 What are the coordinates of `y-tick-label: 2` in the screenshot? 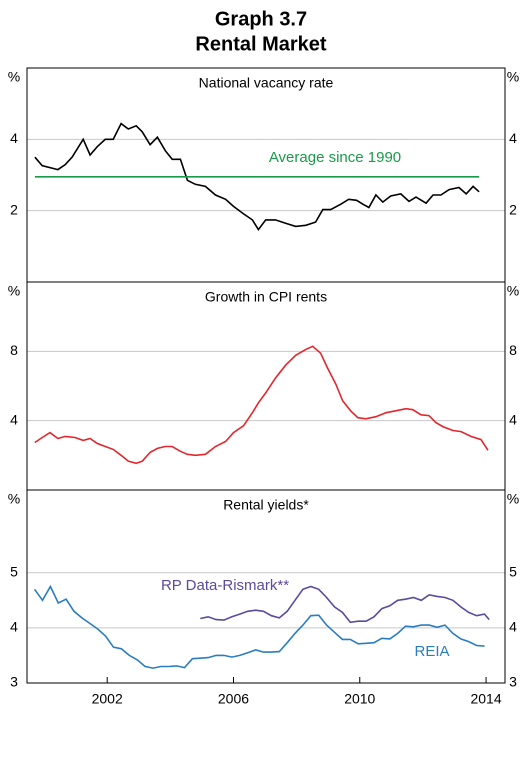 It's located at (14, 209).